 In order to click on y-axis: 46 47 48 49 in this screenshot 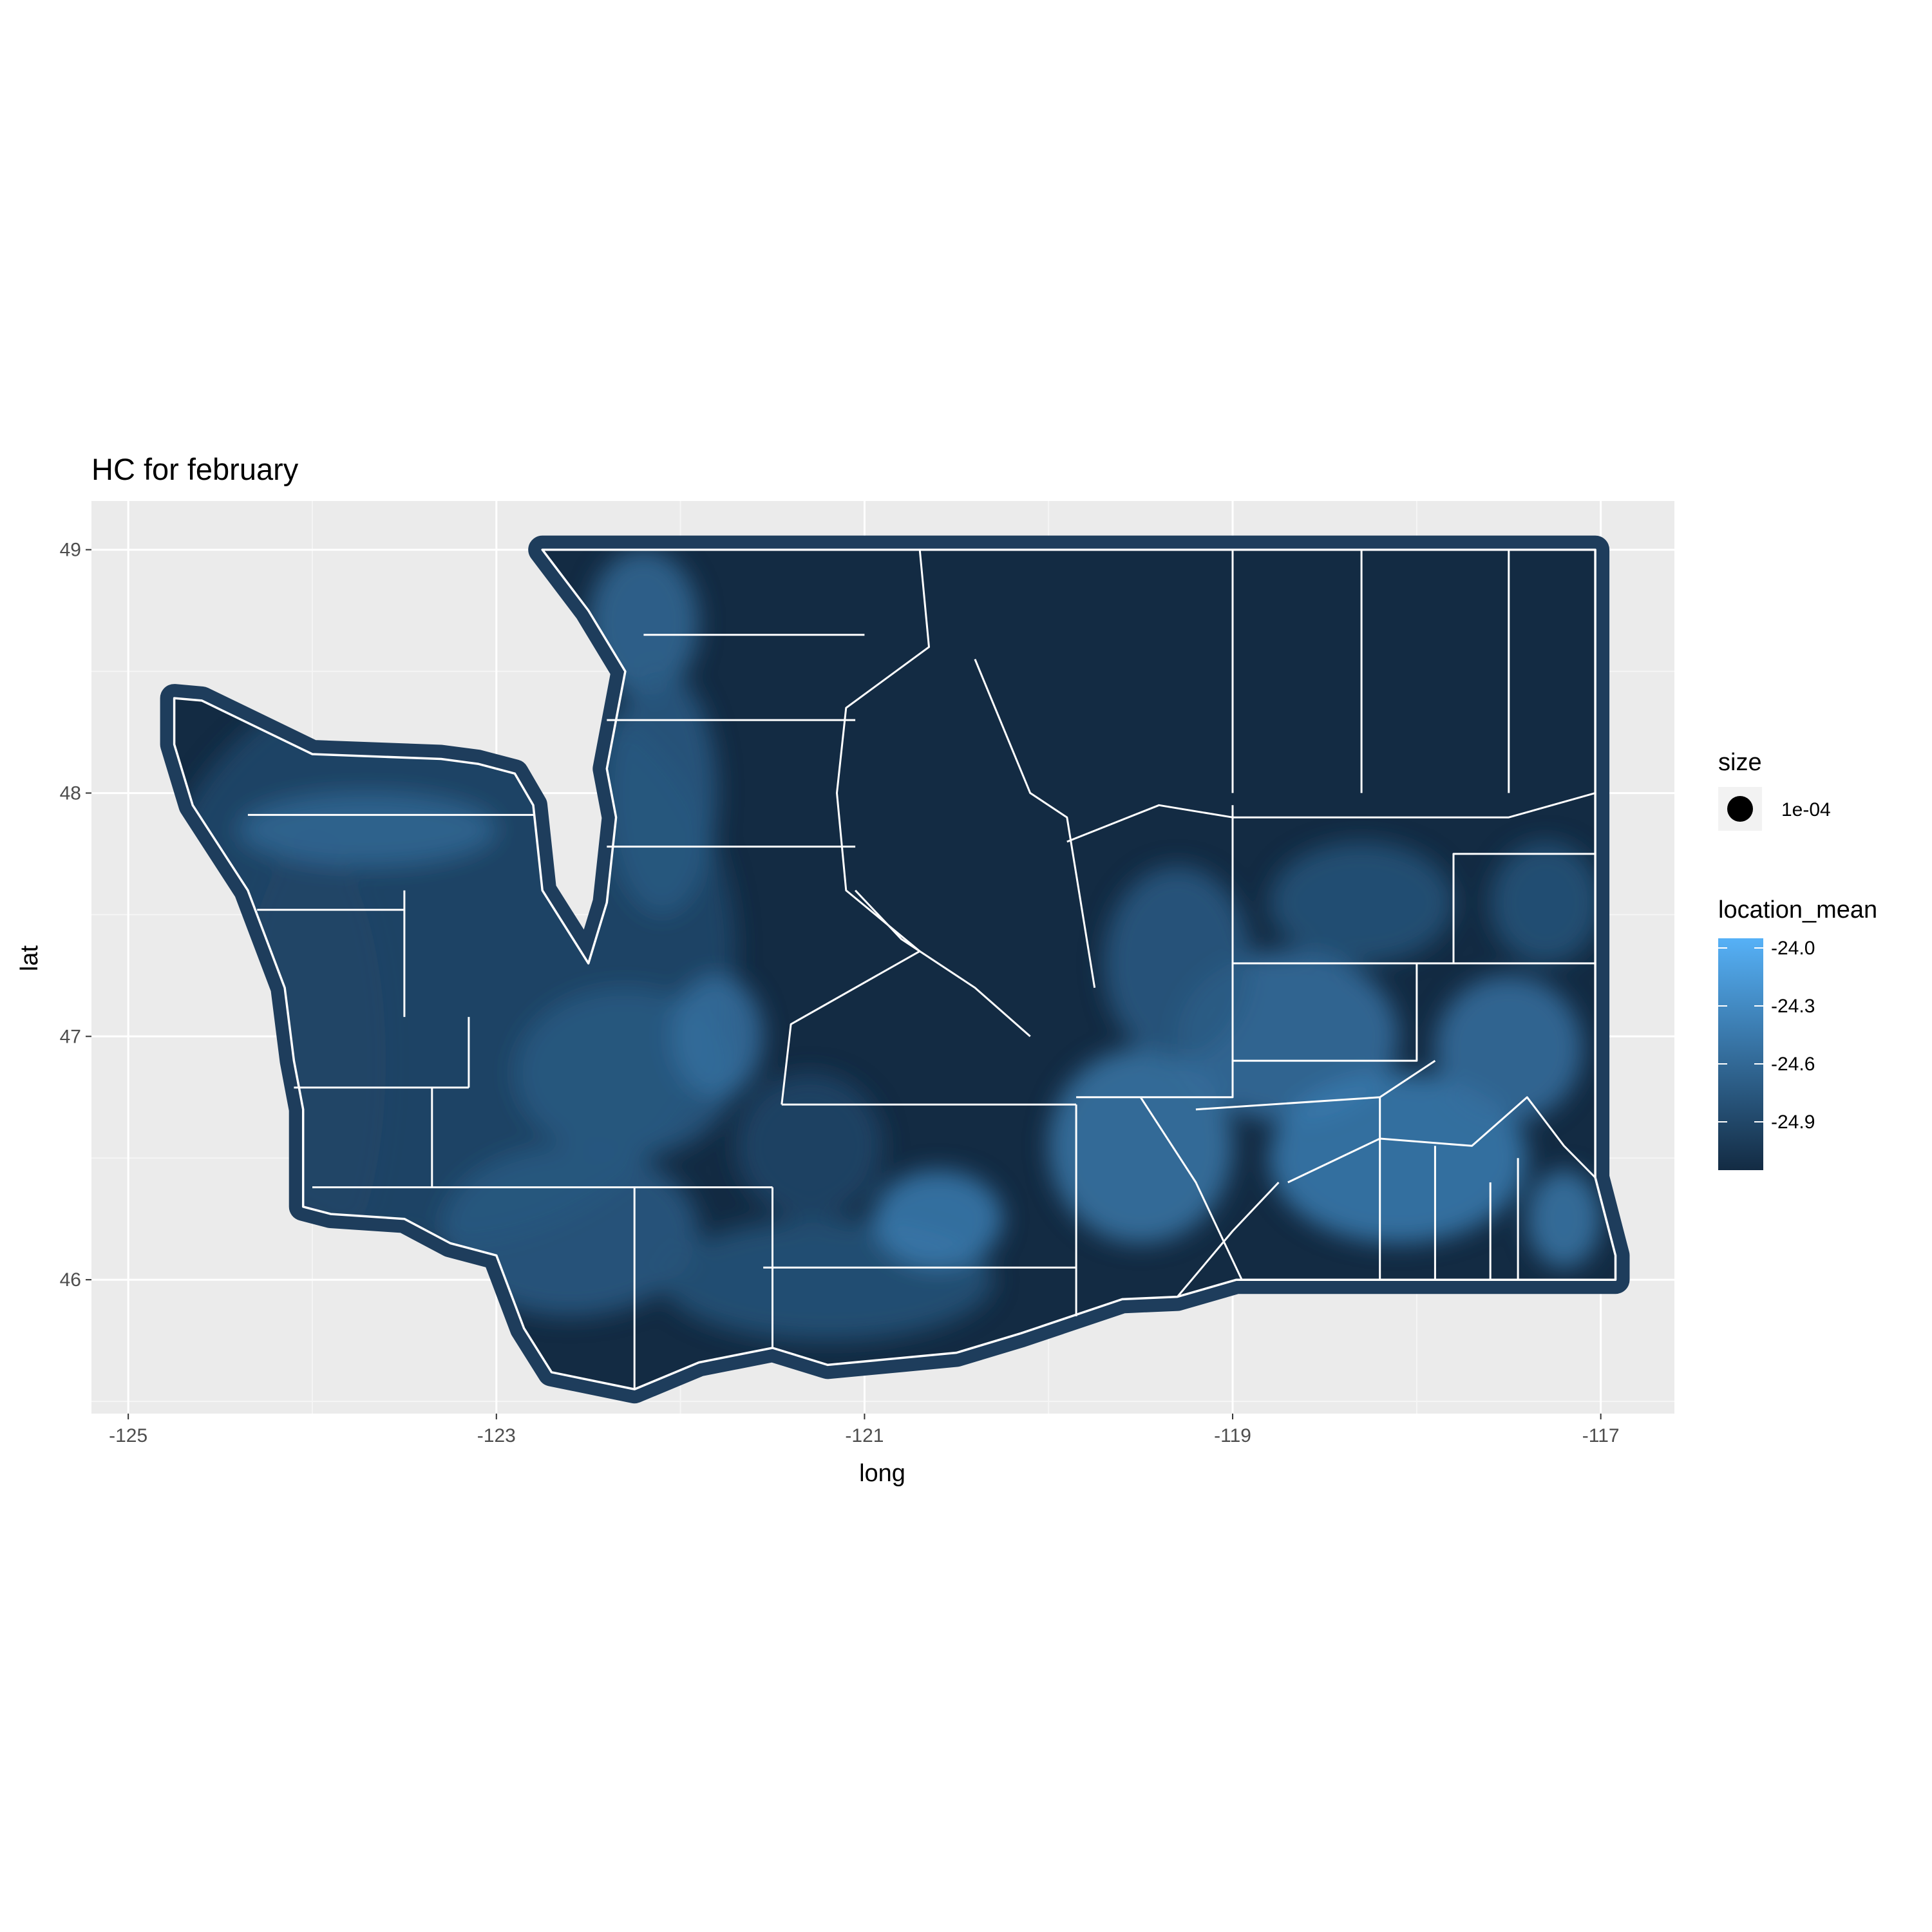, I will do `click(75, 915)`.